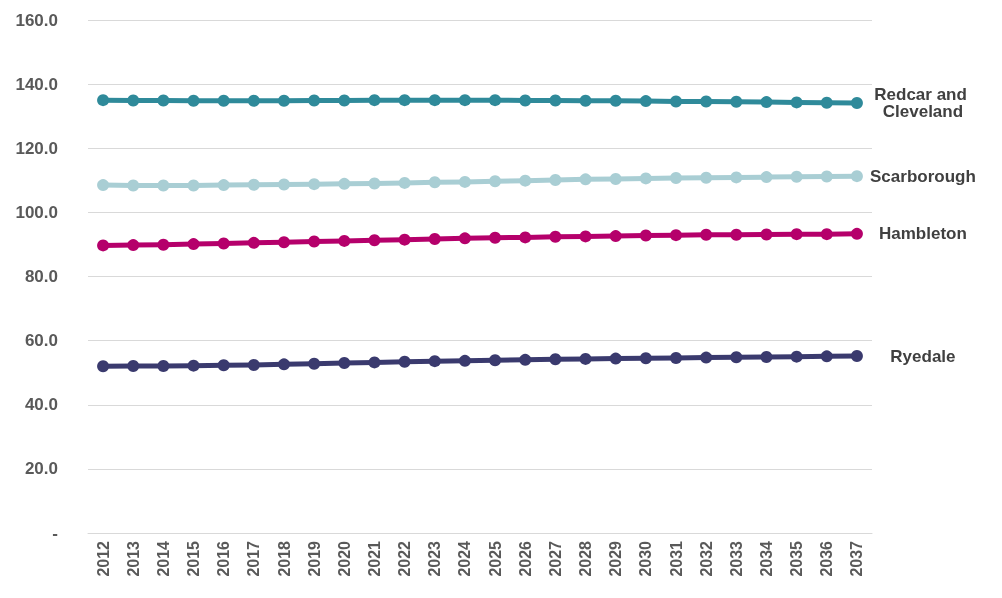  I want to click on x-tick-label: 2013, so click(133, 558).